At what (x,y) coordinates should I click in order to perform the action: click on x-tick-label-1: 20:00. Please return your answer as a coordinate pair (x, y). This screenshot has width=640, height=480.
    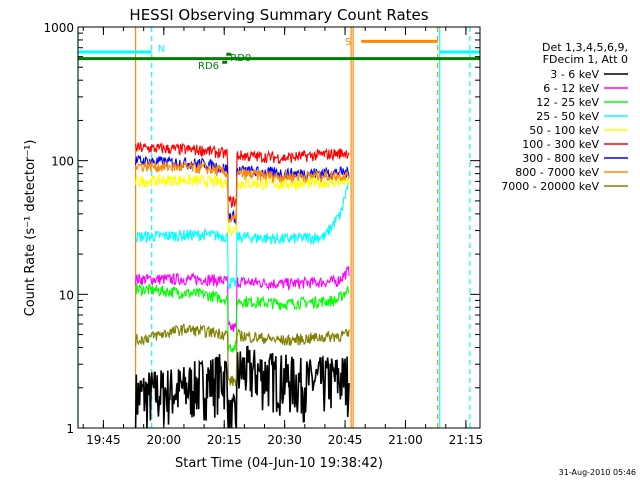
    Looking at the image, I should click on (164, 440).